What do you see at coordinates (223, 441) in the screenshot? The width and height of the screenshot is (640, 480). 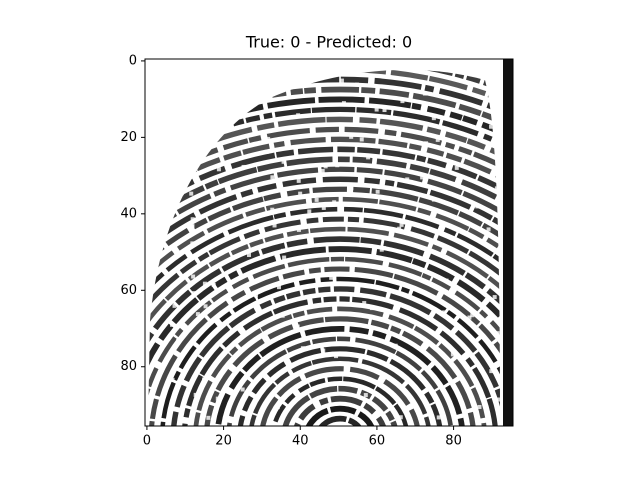 I see `x-tick-label: 20` at bounding box center [223, 441].